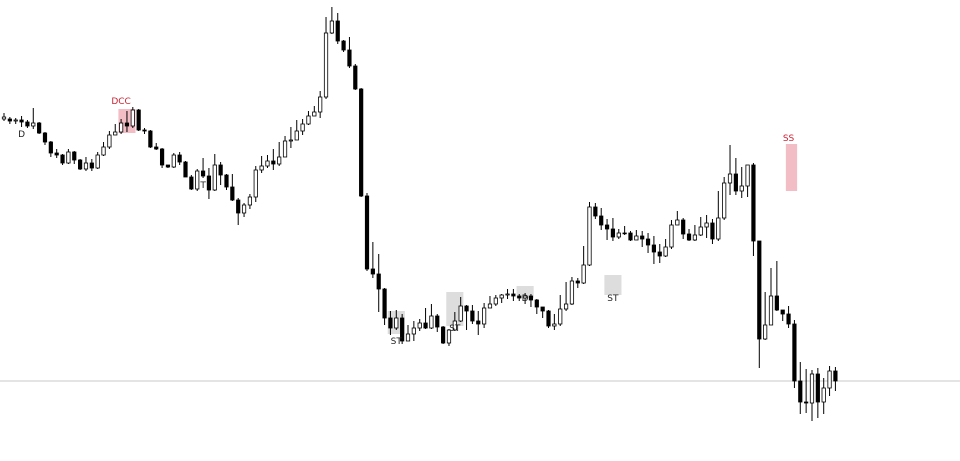 This screenshot has height=461, width=960. What do you see at coordinates (397, 342) in the screenshot?
I see `pattern-label: ST` at bounding box center [397, 342].